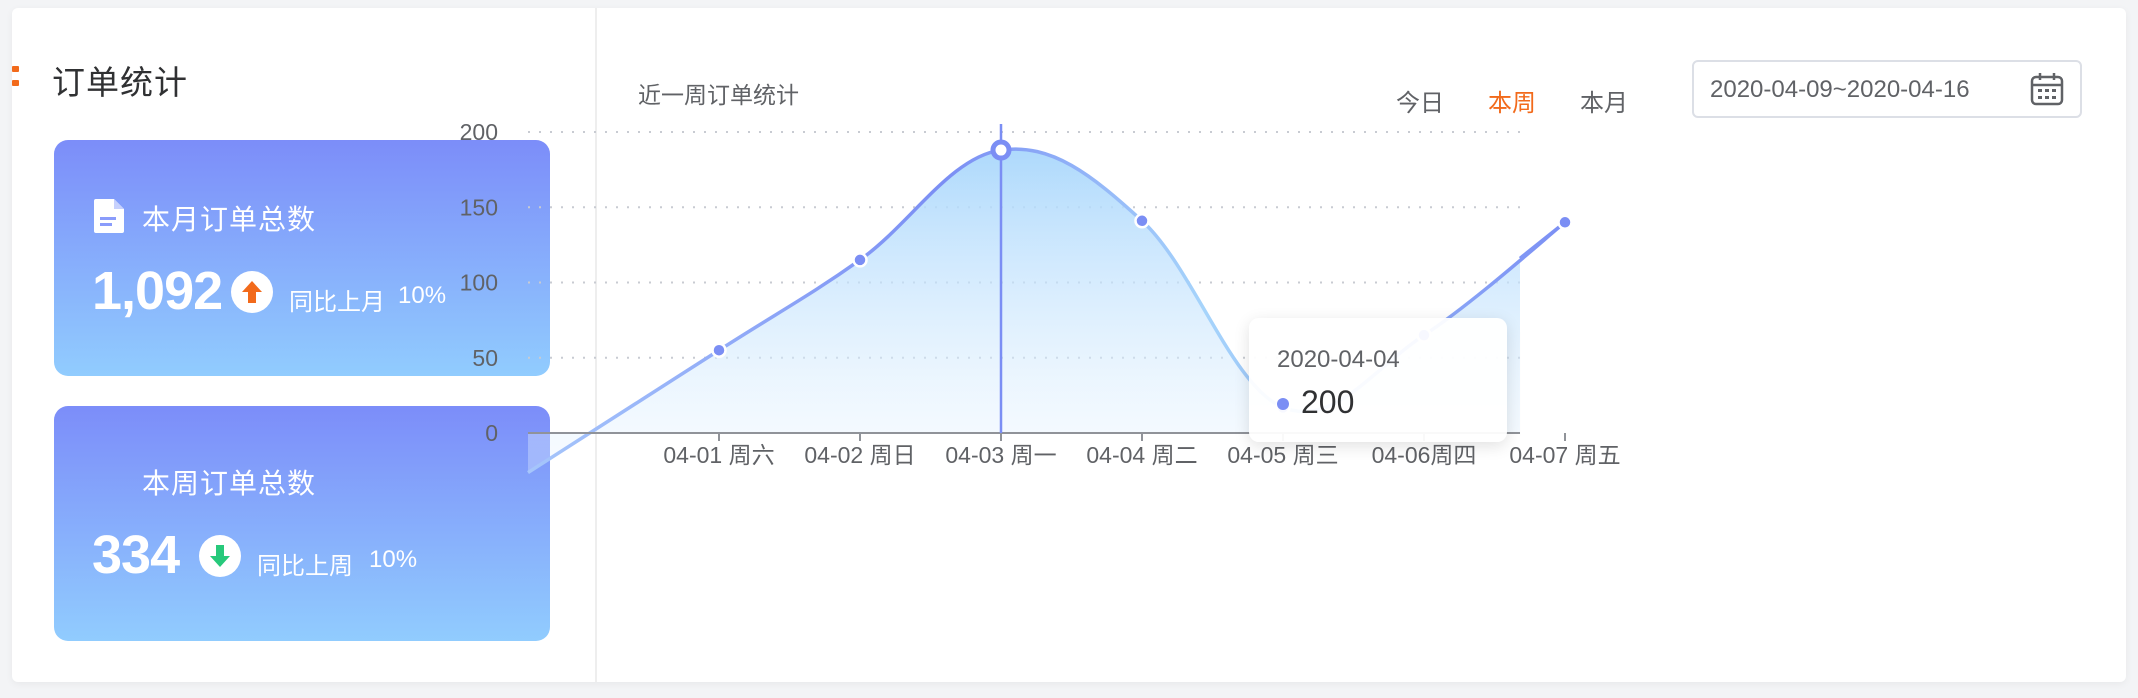 The image size is (2138, 698). What do you see at coordinates (302, 258) in the screenshot?
I see `monthly-orders-card: 本月订单总数 1,092 同比上月 10%` at bounding box center [302, 258].